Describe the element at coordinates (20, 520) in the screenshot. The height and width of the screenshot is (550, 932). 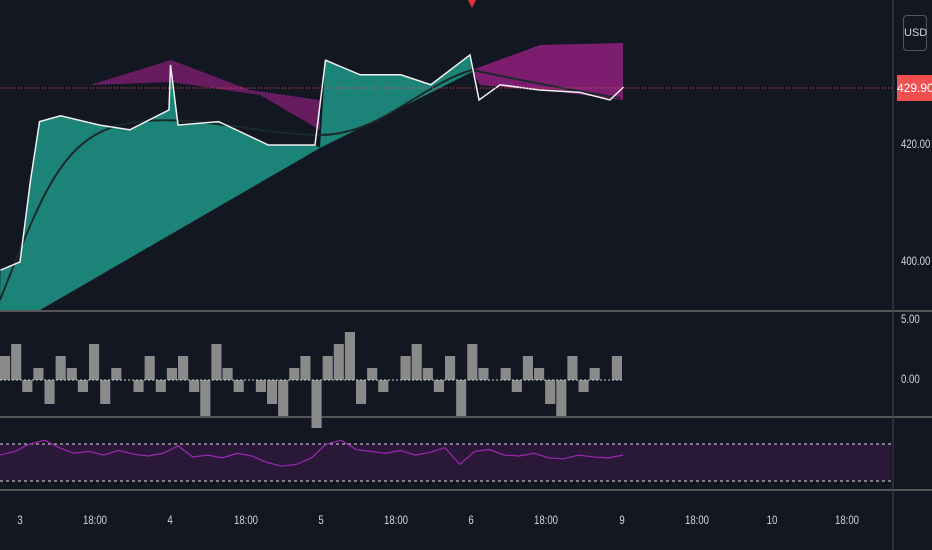
I see `time-tick: 3` at that location.